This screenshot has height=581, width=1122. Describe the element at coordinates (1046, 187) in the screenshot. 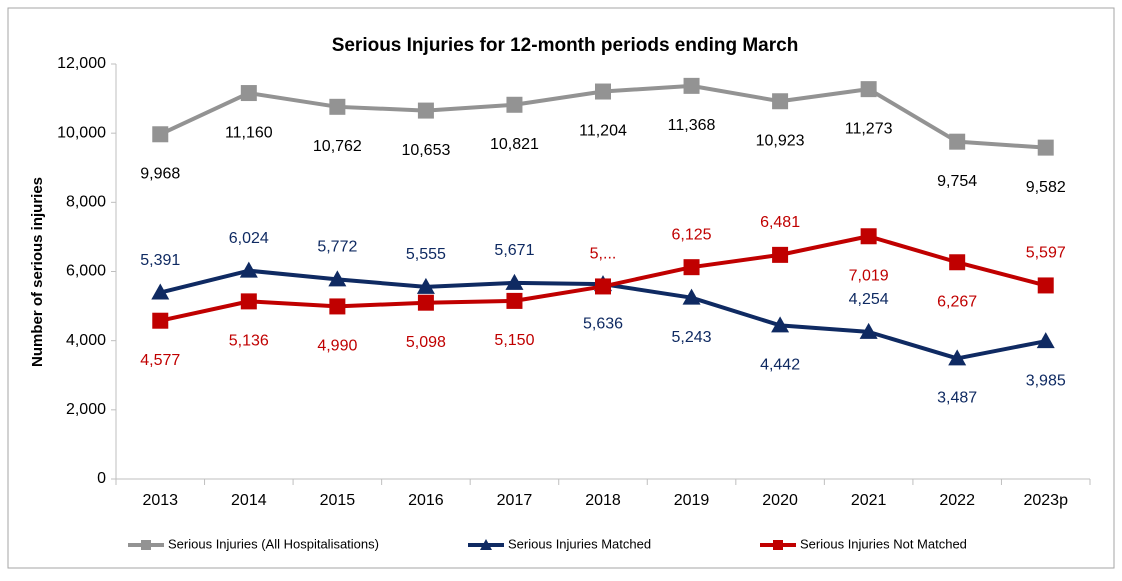

I see `data-label: 9,582` at that location.